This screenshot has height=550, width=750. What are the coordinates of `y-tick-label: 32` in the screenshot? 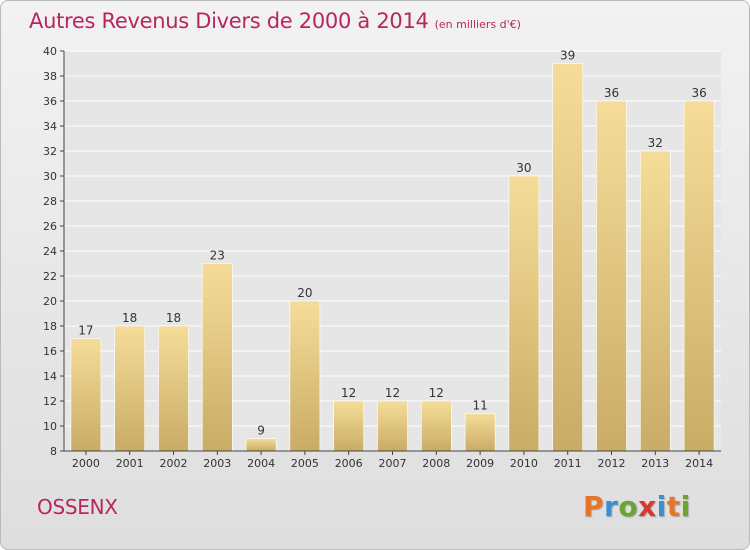 It's located at (50, 151).